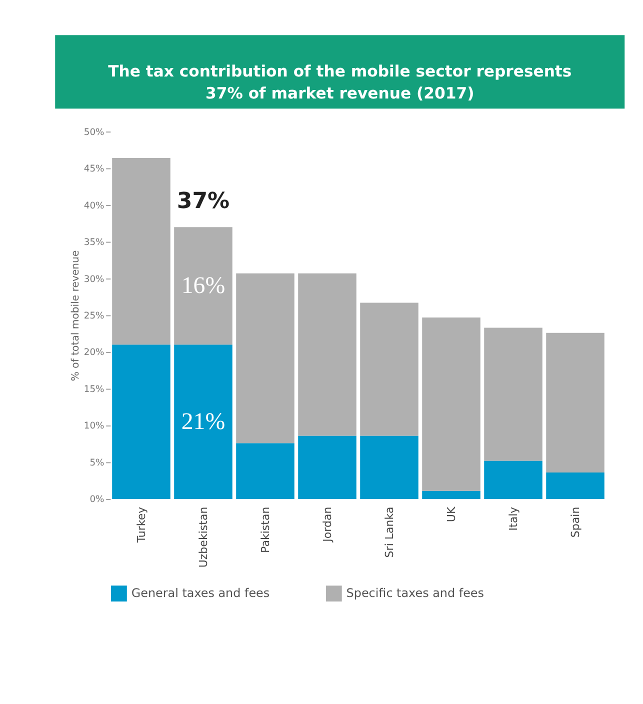 This screenshot has height=704, width=643. I want to click on x-tick-label: Turkey, so click(141, 525).